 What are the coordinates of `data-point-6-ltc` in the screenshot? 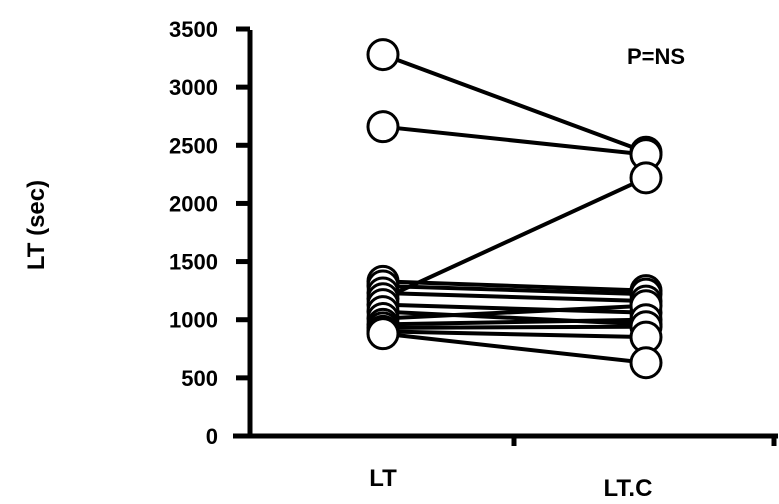 It's located at (646, 178).